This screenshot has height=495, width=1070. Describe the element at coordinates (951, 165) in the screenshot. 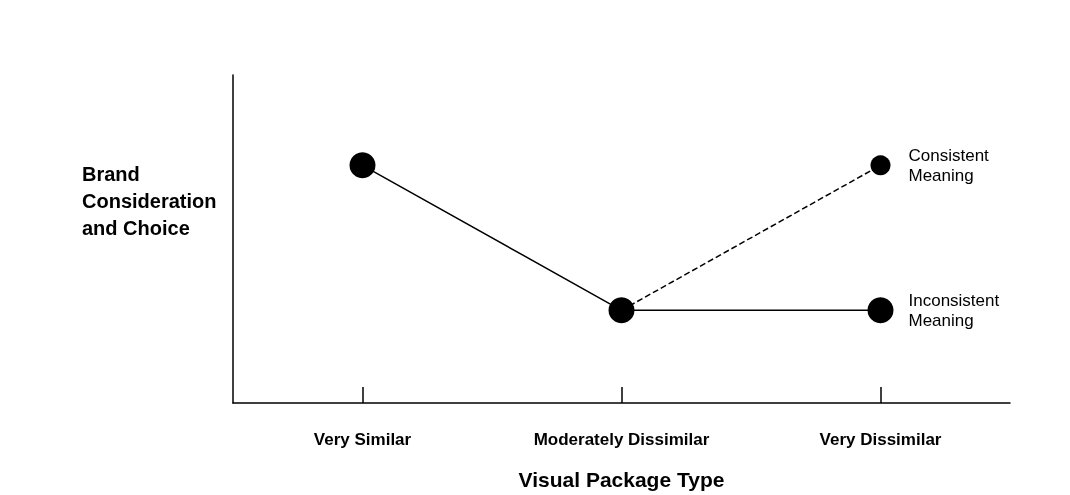

I see `series-label: Consistent Meaning` at that location.